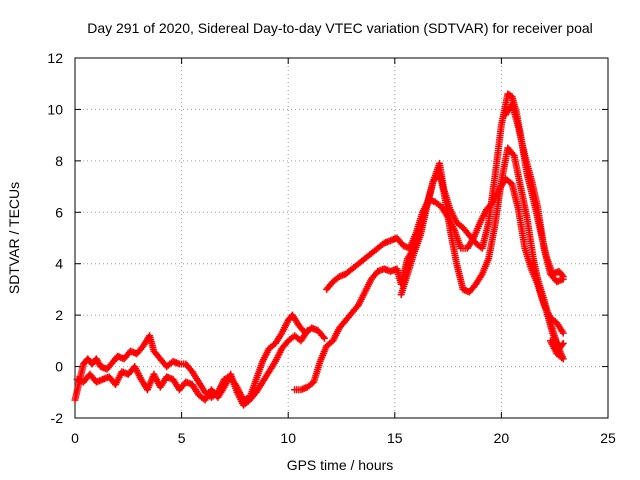 This screenshot has height=480, width=640. What do you see at coordinates (182, 438) in the screenshot?
I see `x-tick-label: 5` at bounding box center [182, 438].